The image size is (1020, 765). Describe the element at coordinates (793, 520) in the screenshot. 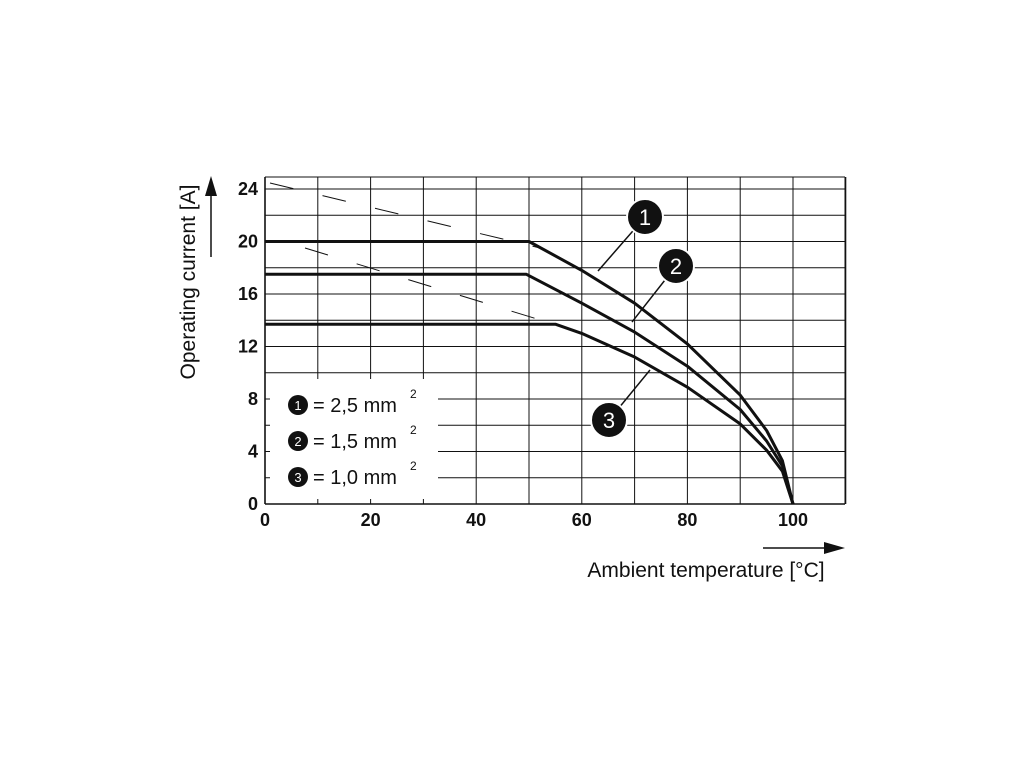

I see `x-tick-label: 100` at that location.